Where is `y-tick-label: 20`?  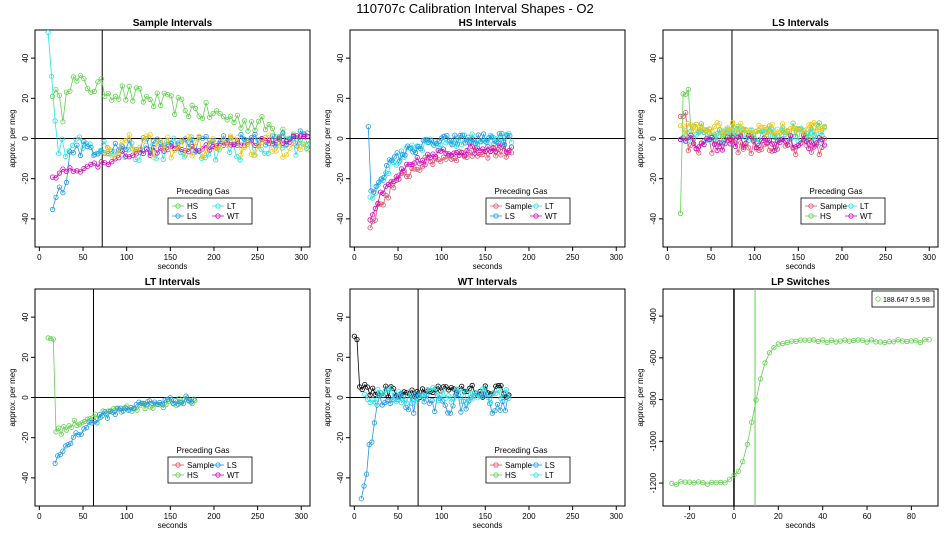
y-tick-label: 20 is located at coordinates (340, 356).